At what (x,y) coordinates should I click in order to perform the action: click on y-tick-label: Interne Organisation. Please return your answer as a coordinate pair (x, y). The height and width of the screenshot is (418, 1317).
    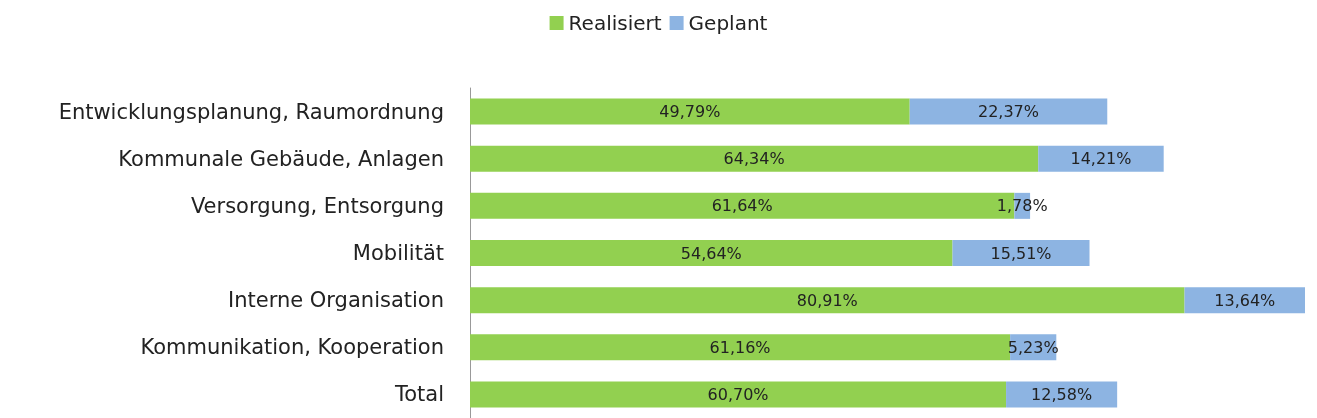
    Looking at the image, I should click on (336, 300).